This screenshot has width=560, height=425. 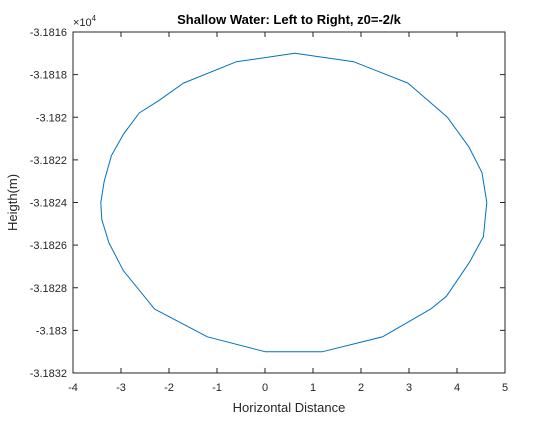 I want to click on x-tick-label: 4, so click(x=457, y=388).